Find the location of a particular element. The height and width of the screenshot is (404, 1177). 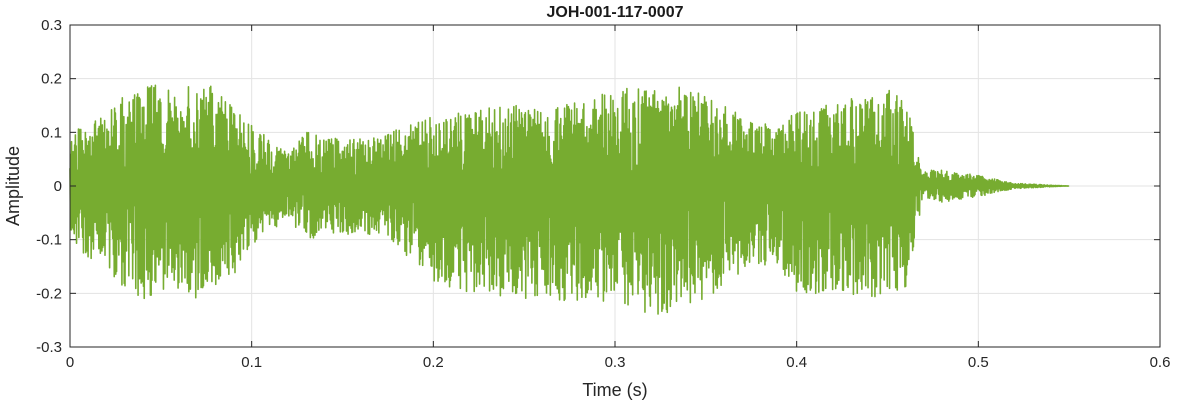

y-tick-label: 0 is located at coordinates (58, 186).